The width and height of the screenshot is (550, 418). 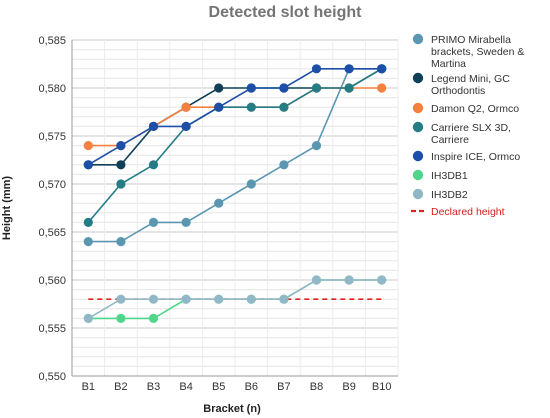 What do you see at coordinates (185, 387) in the screenshot?
I see `x-tick-label: B4` at bounding box center [185, 387].